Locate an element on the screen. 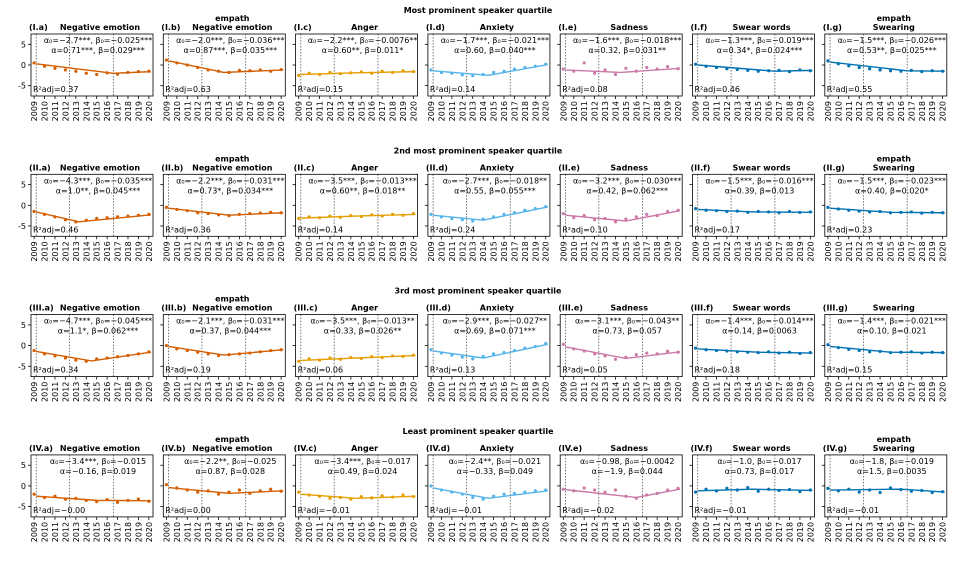 This screenshot has height=561, width=955. y-tick-label: -5 is located at coordinates (22, 507).